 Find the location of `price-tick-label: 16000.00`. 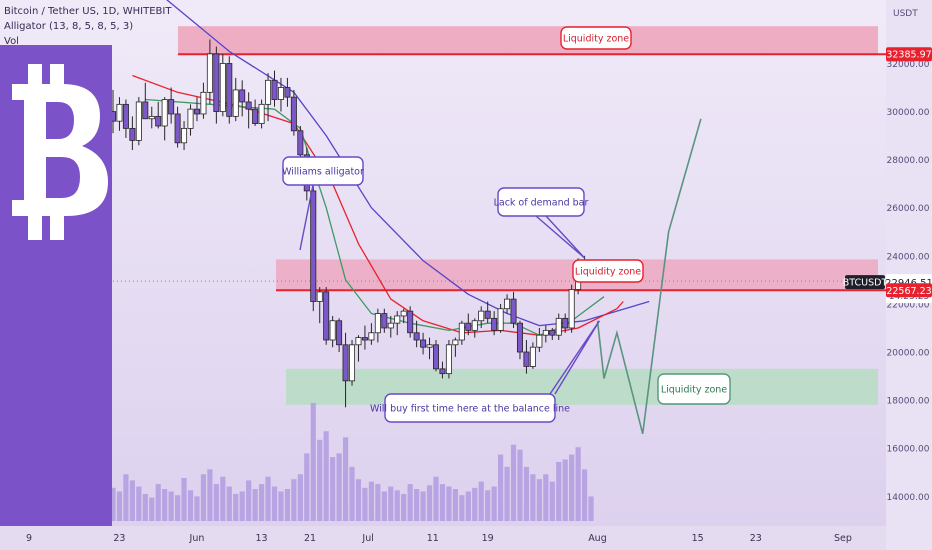

price-tick-label: 16000.00 is located at coordinates (908, 450).